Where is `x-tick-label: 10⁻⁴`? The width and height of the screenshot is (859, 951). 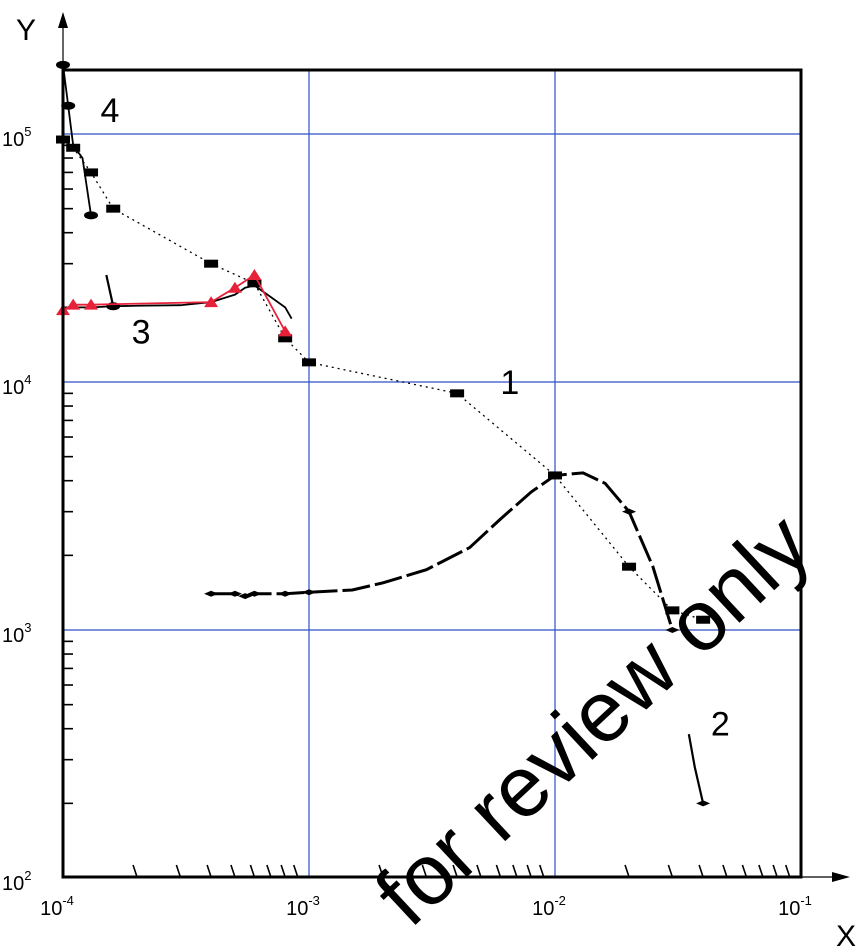 x-tick-label: 10⁻⁴ is located at coordinates (57, 906).